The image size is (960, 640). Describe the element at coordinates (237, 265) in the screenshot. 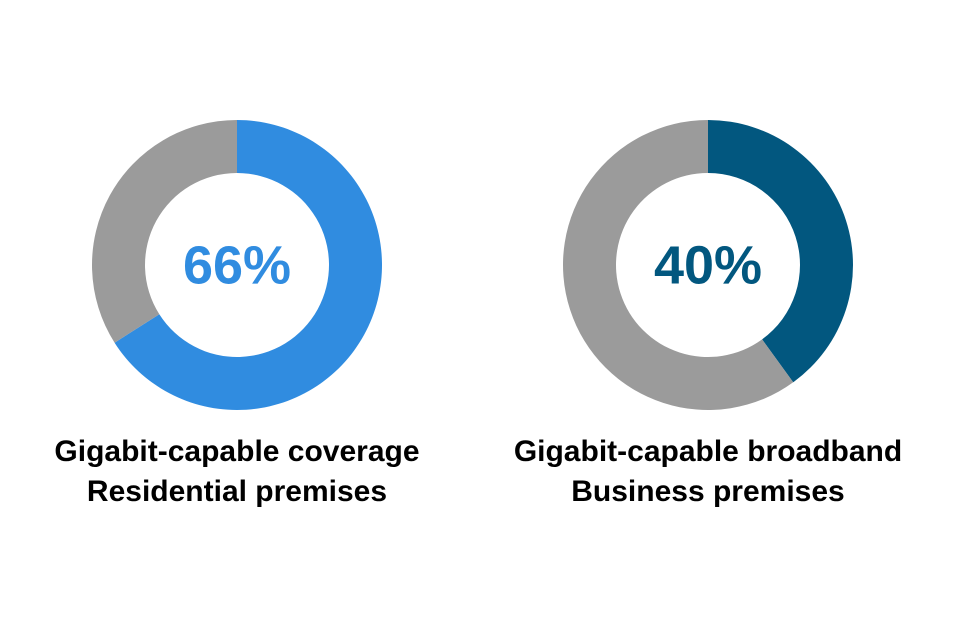

I see `center-value-label: 66%` at that location.